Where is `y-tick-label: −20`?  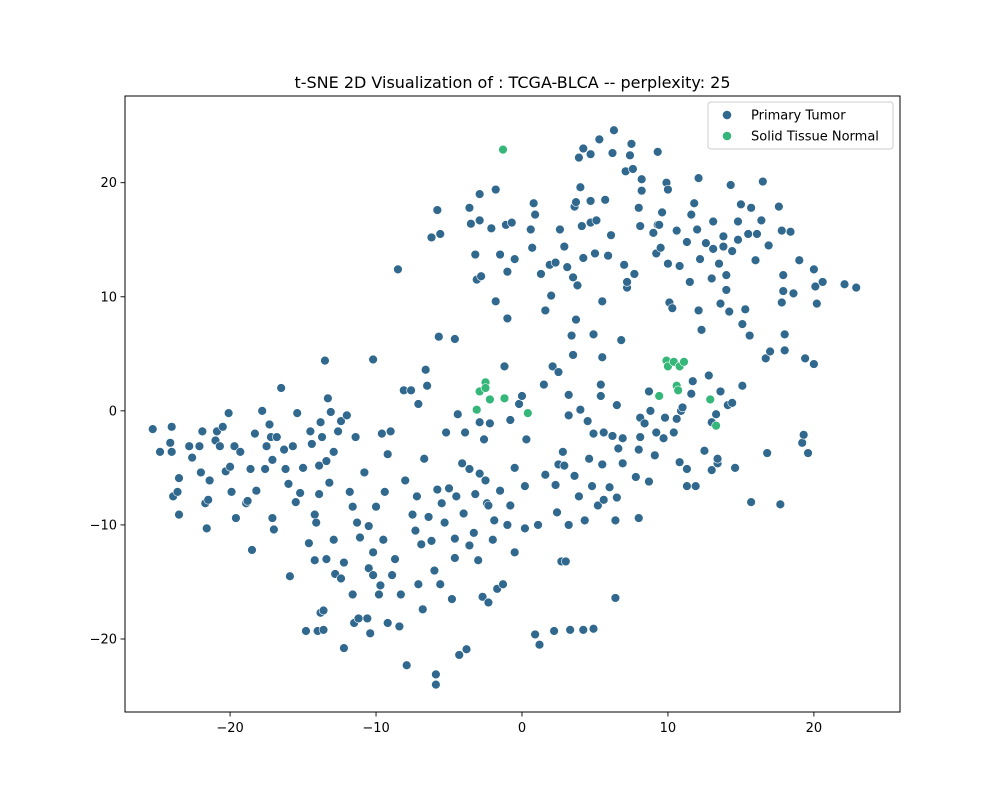 y-tick-label: −20 is located at coordinates (103, 639).